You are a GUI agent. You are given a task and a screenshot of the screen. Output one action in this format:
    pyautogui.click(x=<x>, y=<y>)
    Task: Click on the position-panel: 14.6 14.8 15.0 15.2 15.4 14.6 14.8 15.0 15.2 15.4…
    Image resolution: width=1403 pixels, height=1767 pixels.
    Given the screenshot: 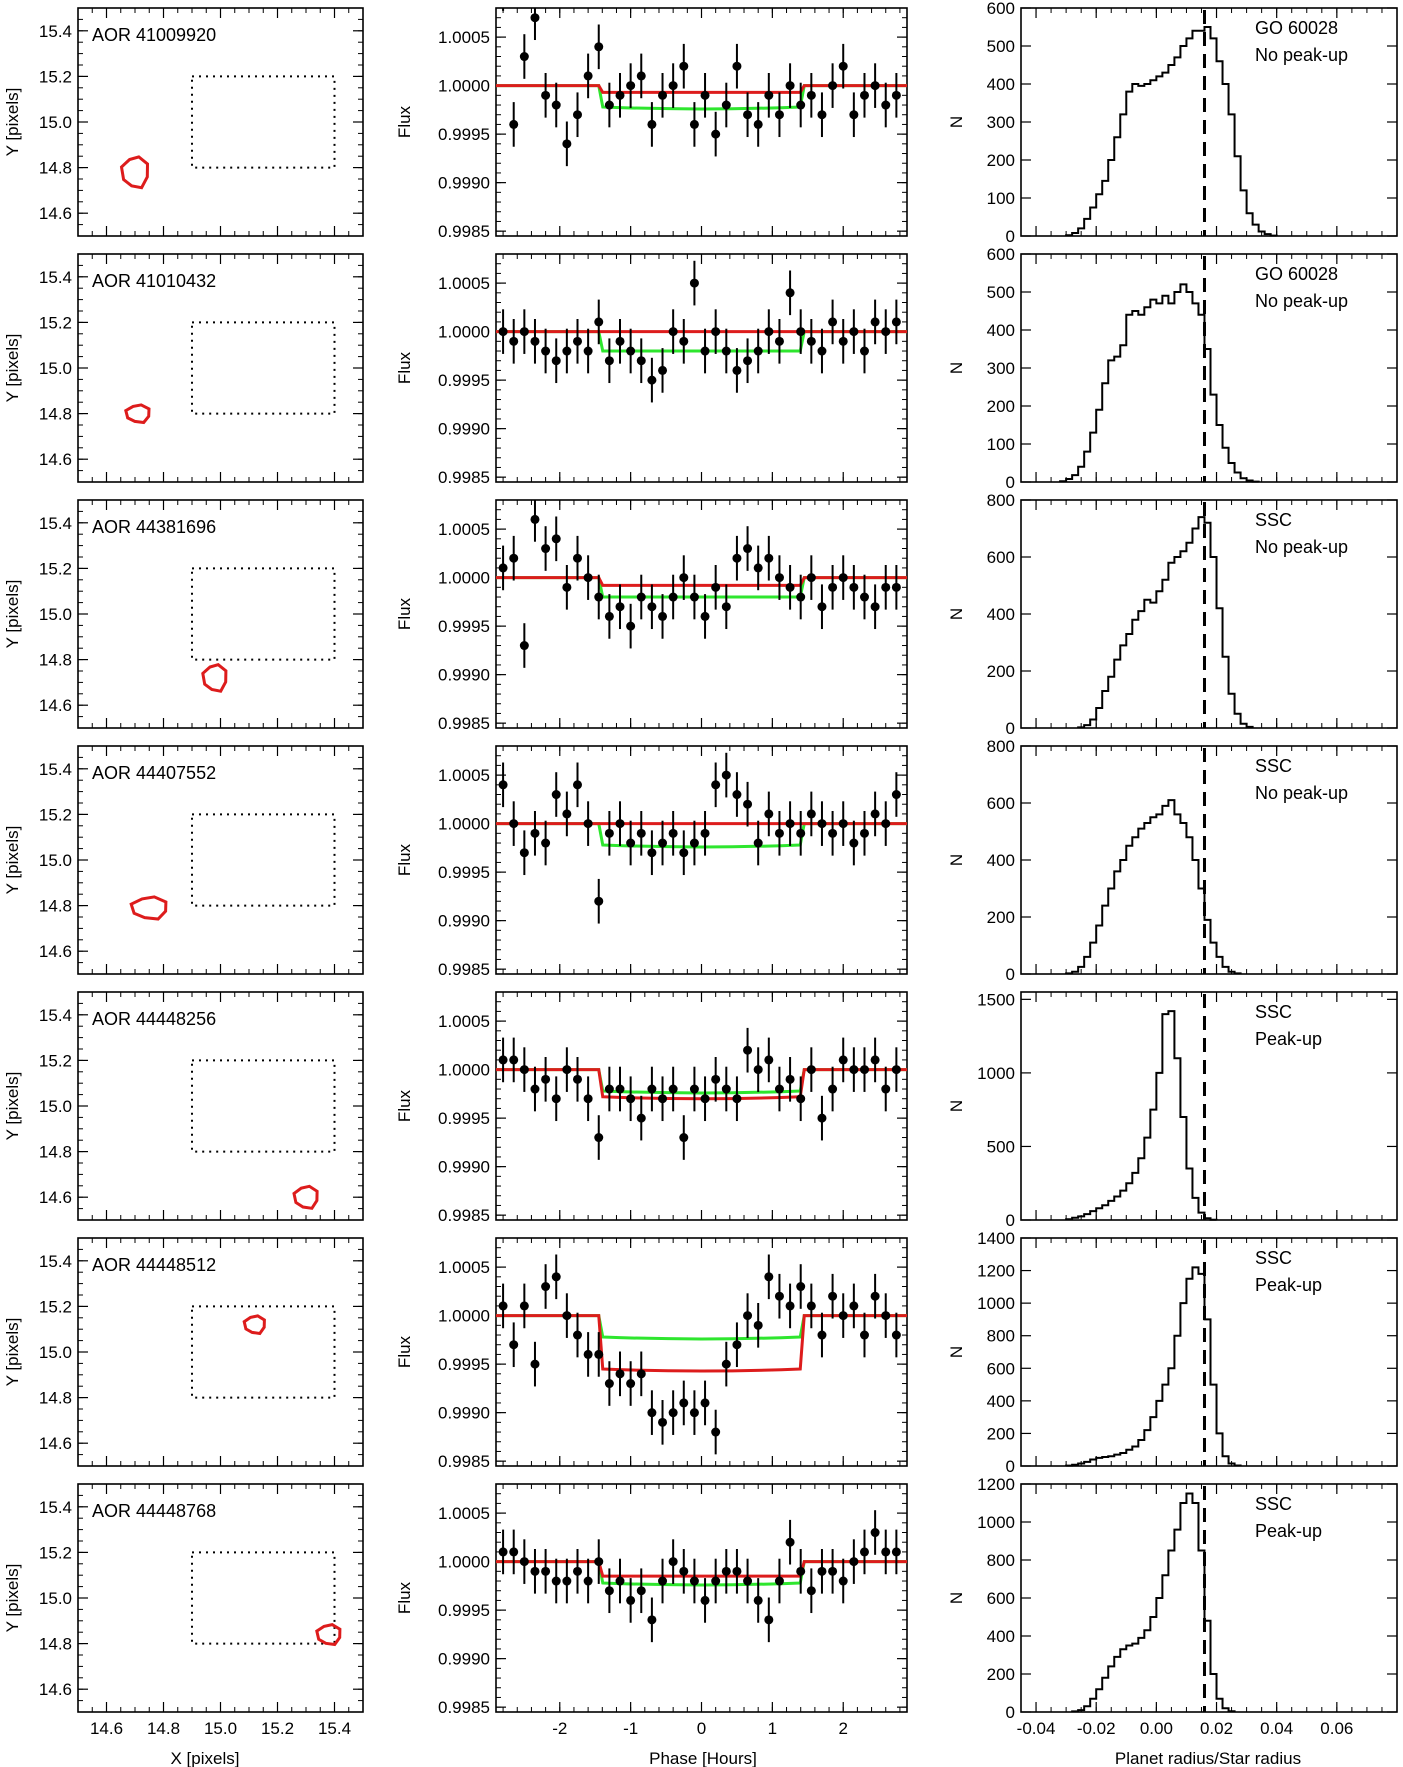 What is the action you would take?
    pyautogui.click(x=183, y=1610)
    